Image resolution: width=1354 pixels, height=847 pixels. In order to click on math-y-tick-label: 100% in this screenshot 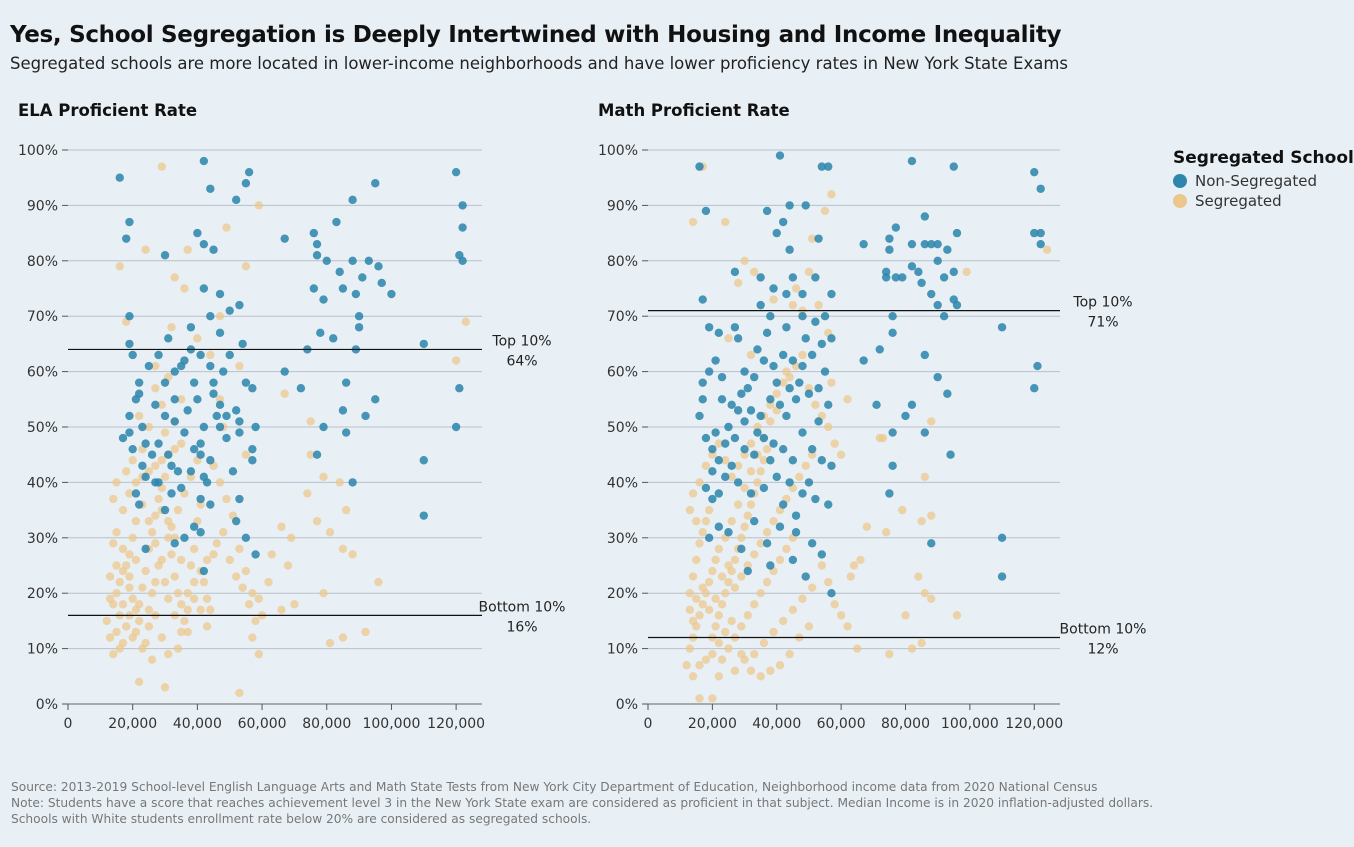, I will do `click(618, 151)`.